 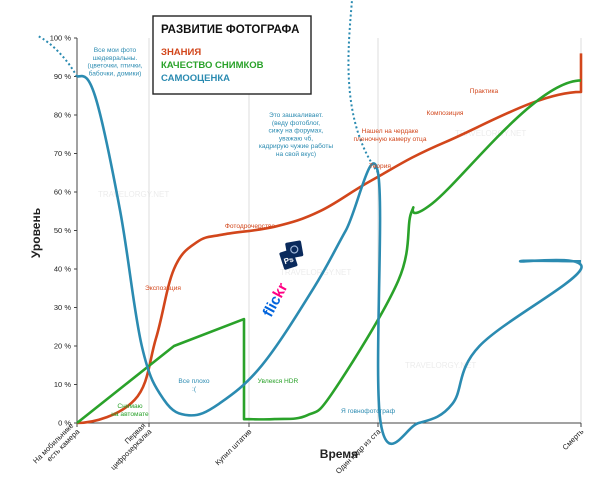 What do you see at coordinates (389, 139) in the screenshot?
I see `annotation-line: пленочную камеру отца` at bounding box center [389, 139].